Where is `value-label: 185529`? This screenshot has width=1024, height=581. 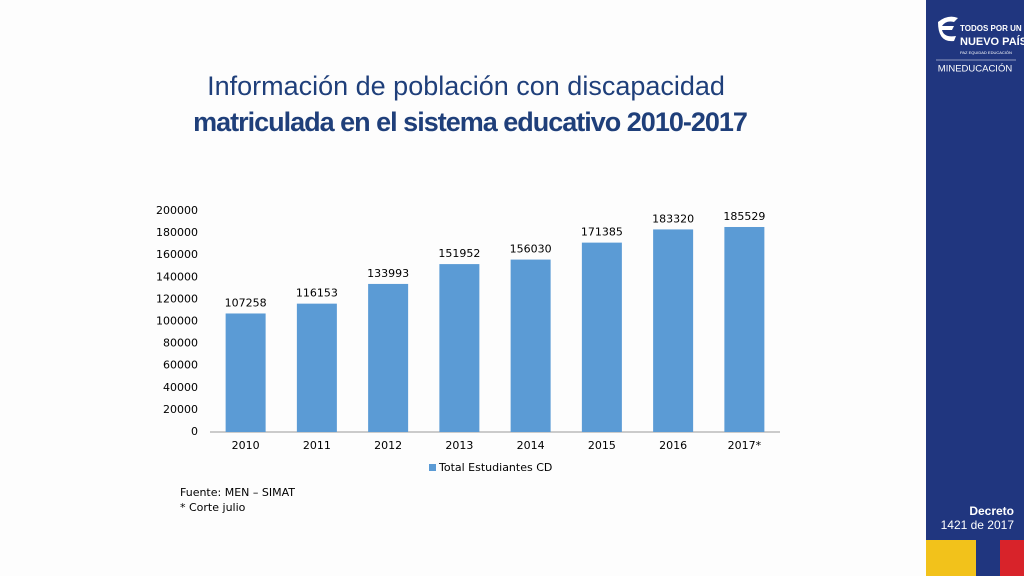 value-label: 185529 is located at coordinates (744, 216).